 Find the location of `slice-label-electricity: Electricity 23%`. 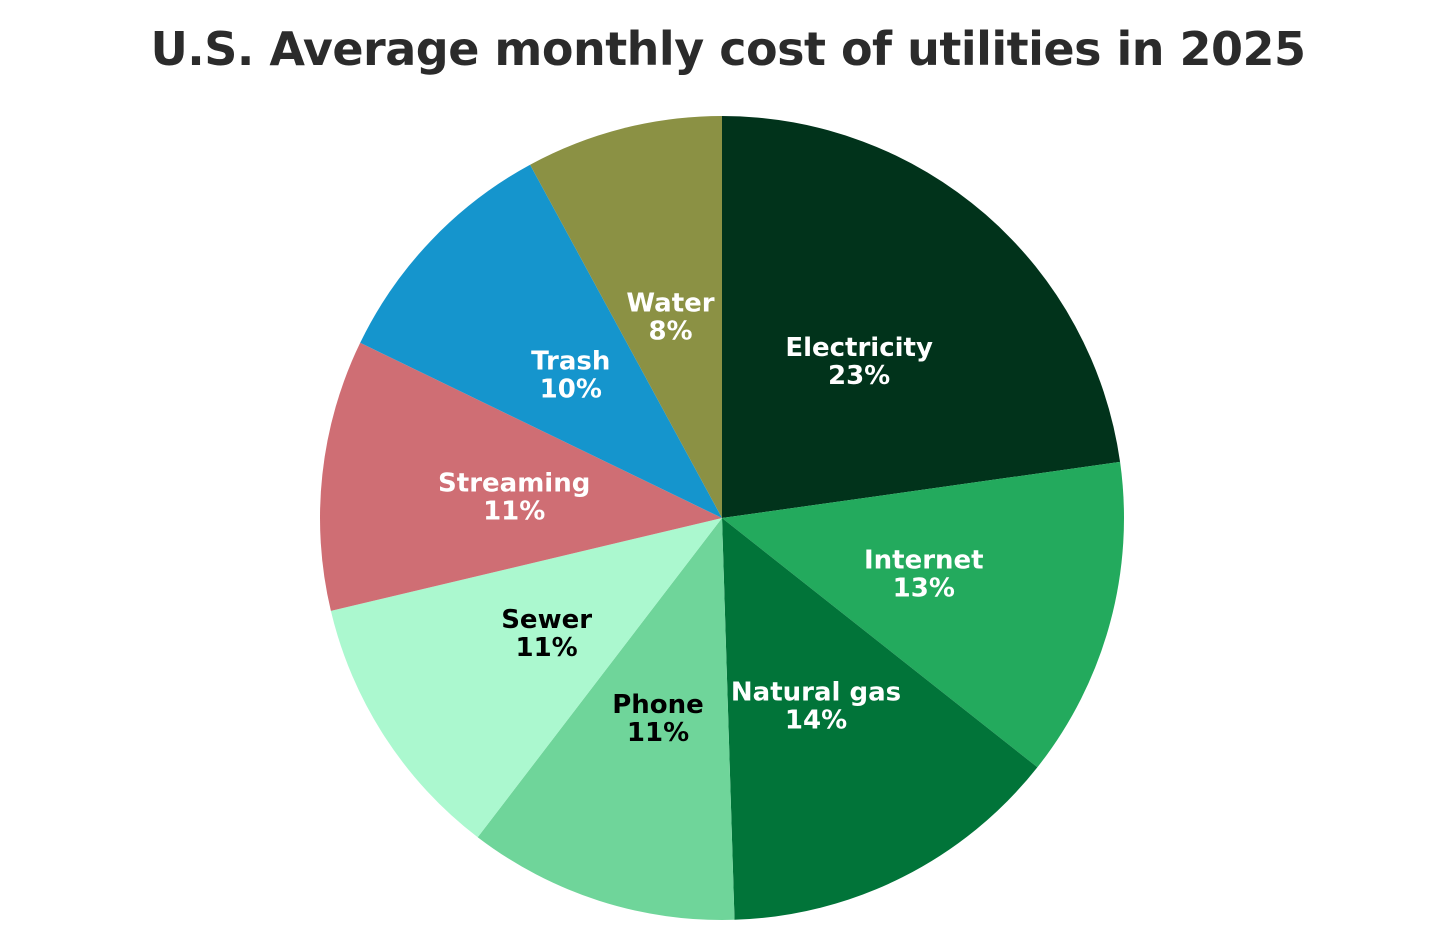

slice-label-electricity: Electricity 23% is located at coordinates (859, 362).